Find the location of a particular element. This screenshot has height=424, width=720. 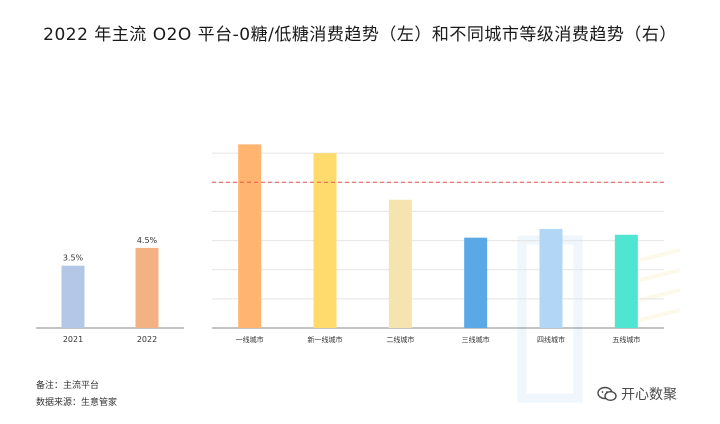

right-tick-label: 一线城市 is located at coordinates (250, 339).